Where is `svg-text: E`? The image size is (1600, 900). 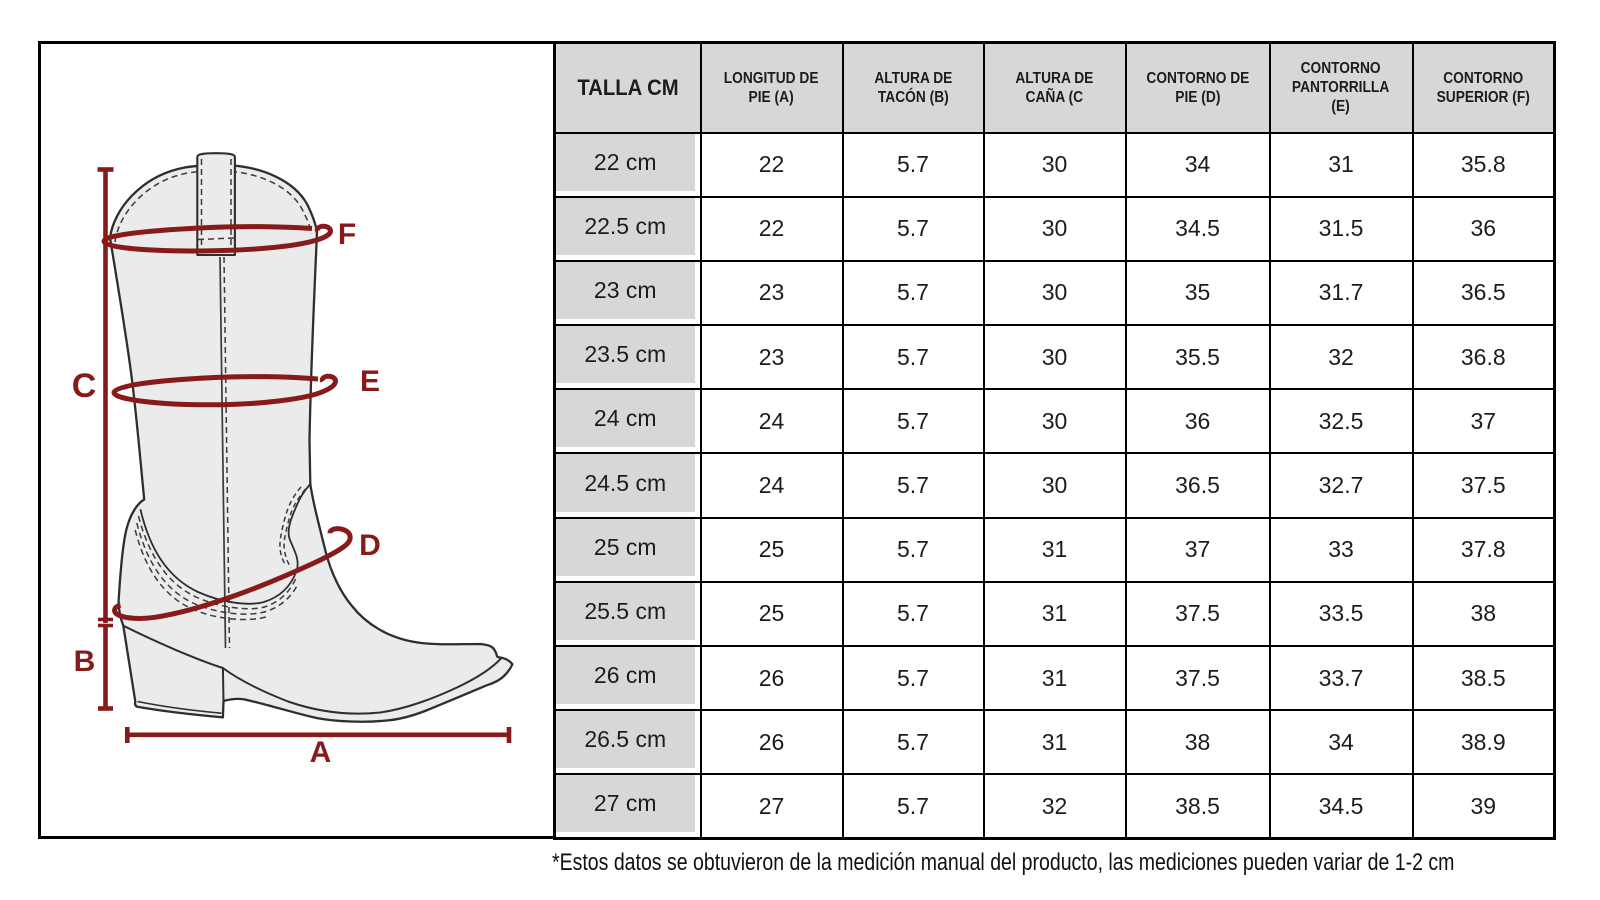
svg-text: E is located at coordinates (370, 381).